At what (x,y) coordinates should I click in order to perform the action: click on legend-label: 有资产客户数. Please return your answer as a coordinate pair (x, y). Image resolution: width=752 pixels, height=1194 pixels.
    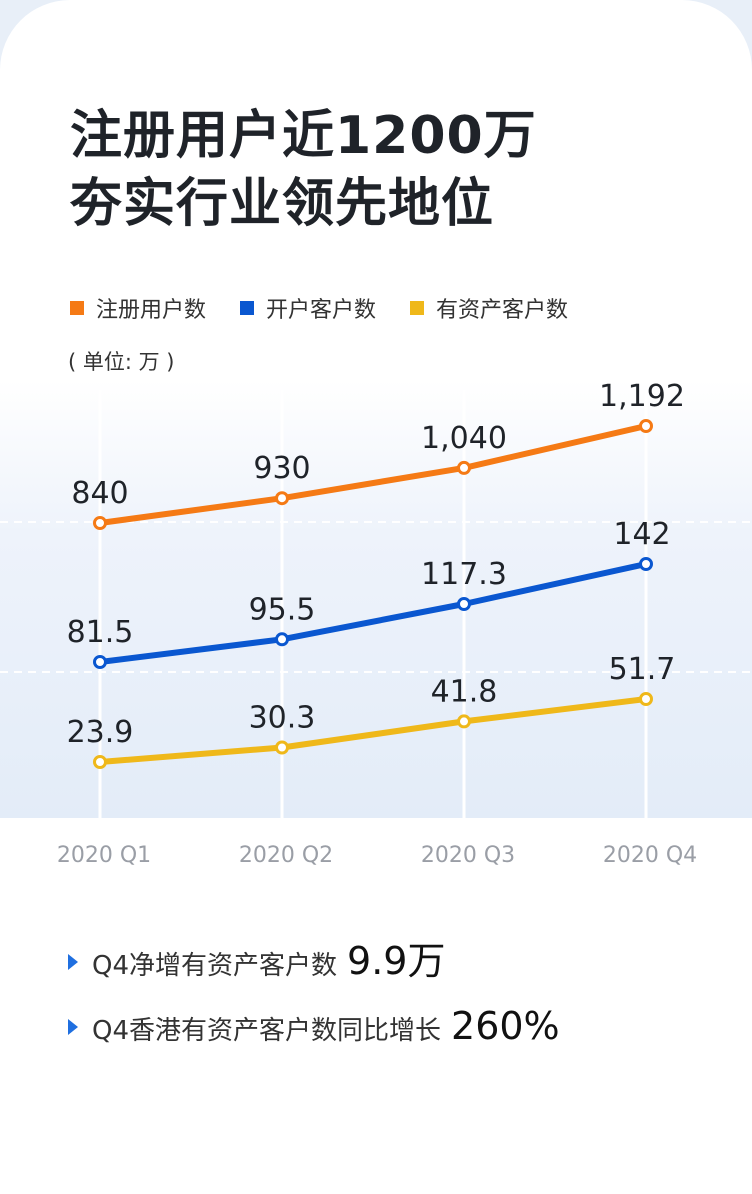
    Looking at the image, I should click on (502, 310).